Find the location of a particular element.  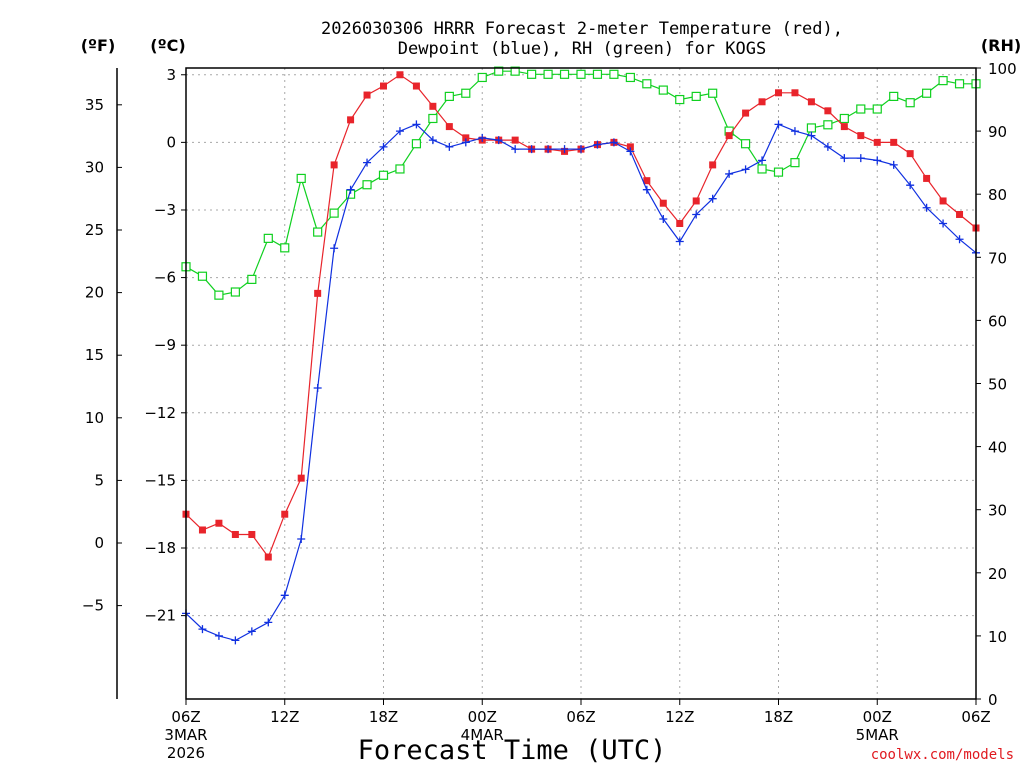

x-tick-label: 00Z is located at coordinates (877, 717).